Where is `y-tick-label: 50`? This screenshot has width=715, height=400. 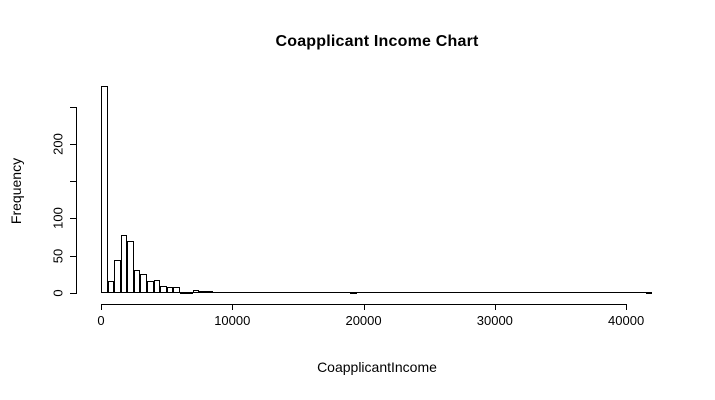
y-tick-label: 50 is located at coordinates (58, 255).